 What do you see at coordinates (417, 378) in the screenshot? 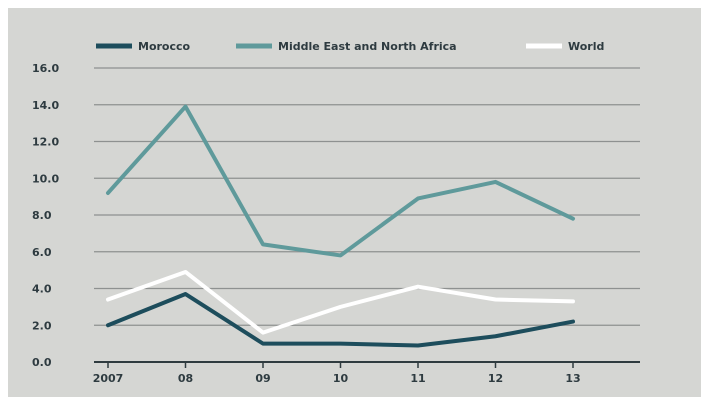
I see `x-tick-label: 11` at bounding box center [417, 378].